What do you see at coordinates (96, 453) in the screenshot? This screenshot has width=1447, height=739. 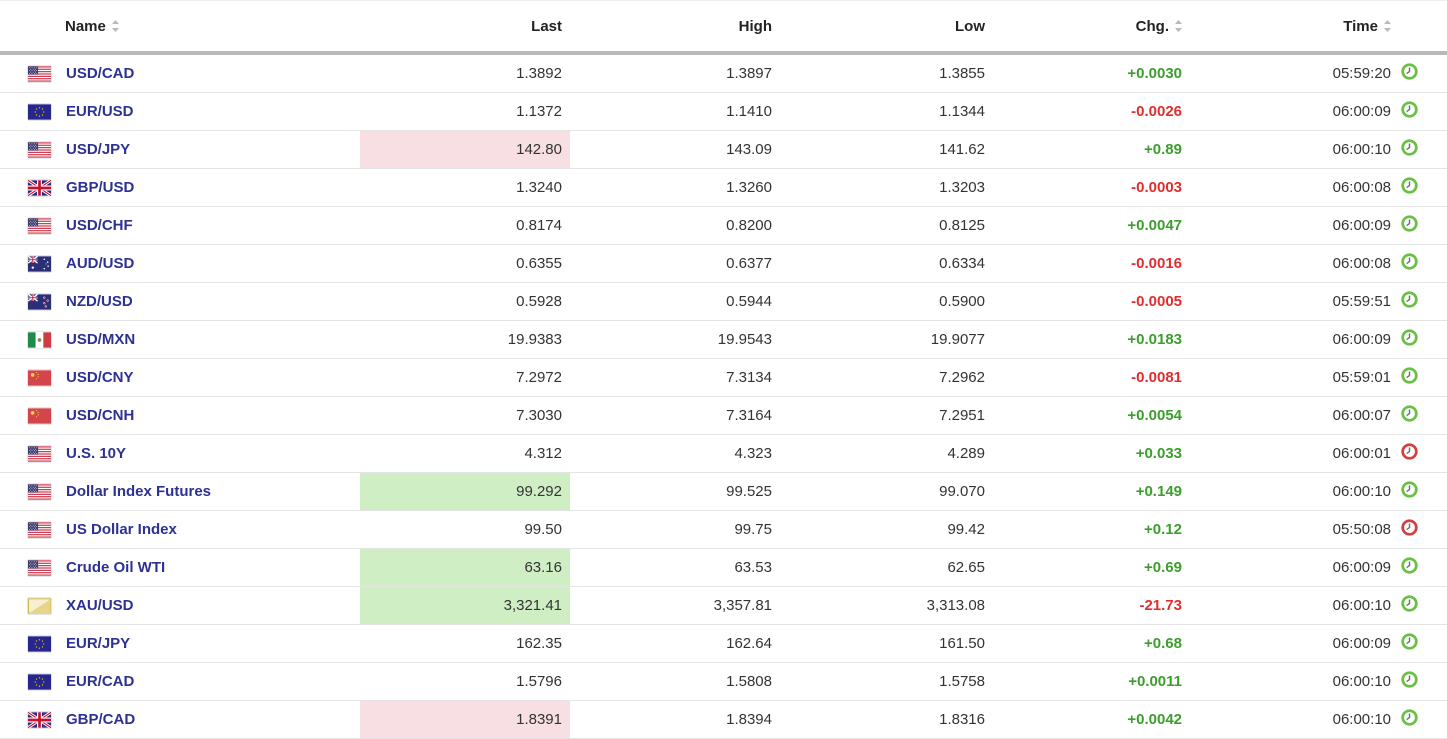 I see `instrument-name: U.S. 10Y` at bounding box center [96, 453].